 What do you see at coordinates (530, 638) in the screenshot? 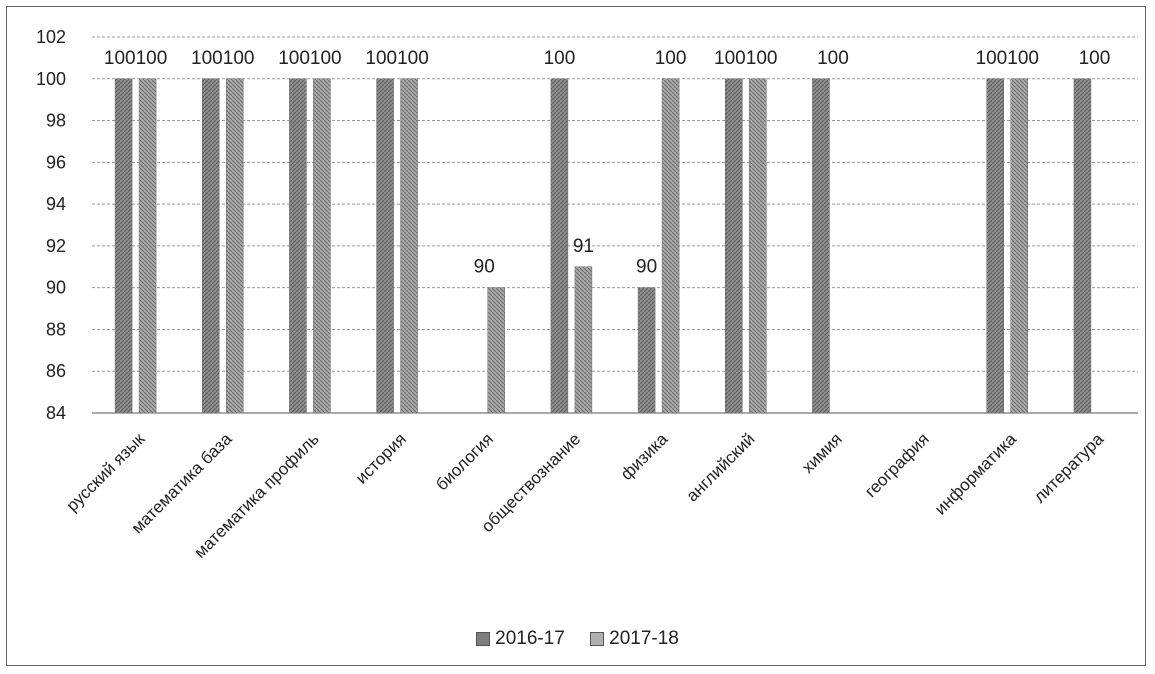
I see `legend-label-1: 2016-17` at bounding box center [530, 638].